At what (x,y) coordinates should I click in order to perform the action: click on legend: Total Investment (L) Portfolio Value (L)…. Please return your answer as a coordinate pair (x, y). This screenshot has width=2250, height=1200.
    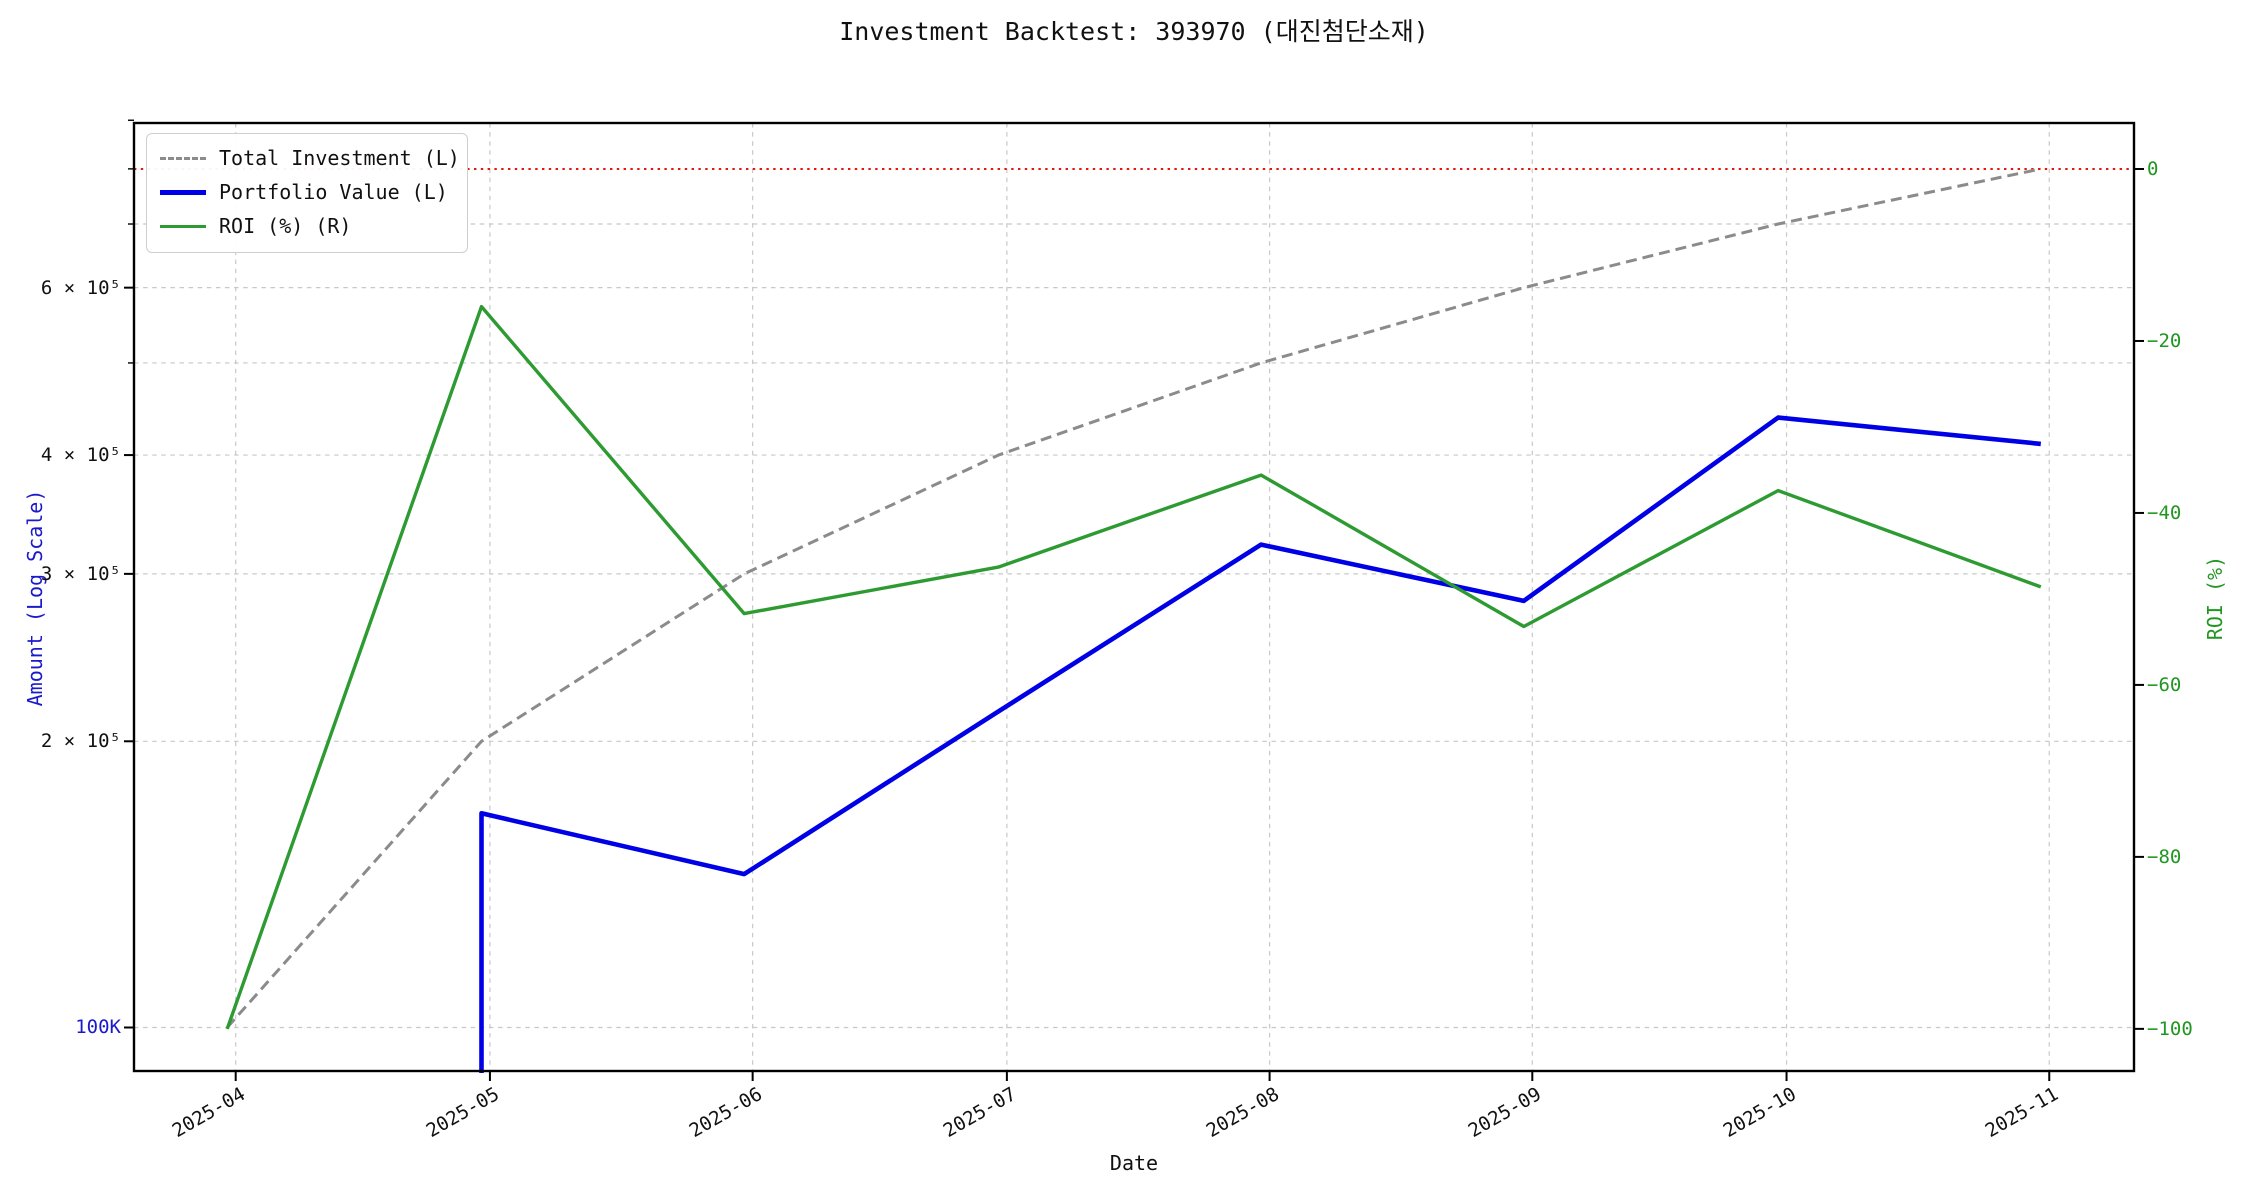
    Looking at the image, I should click on (307, 193).